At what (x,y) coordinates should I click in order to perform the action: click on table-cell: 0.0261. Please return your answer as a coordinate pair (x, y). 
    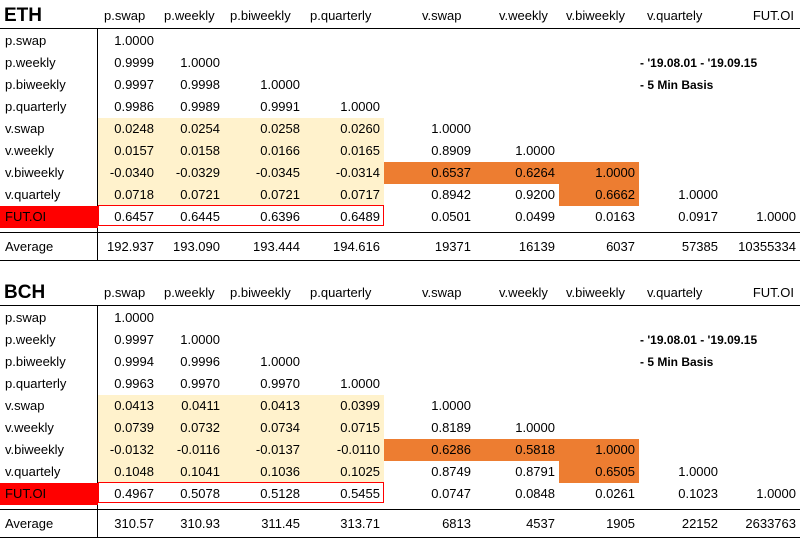
    Looking at the image, I should click on (615, 493).